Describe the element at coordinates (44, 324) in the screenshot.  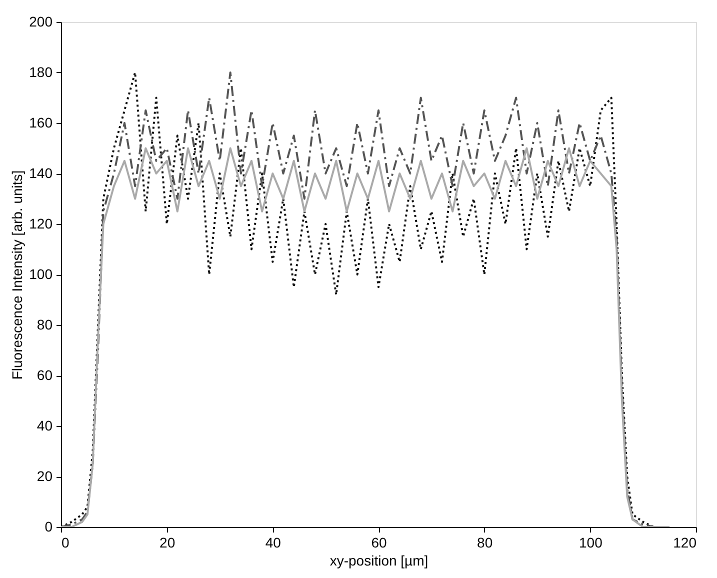
I see `y-tick-label: 80` at that location.